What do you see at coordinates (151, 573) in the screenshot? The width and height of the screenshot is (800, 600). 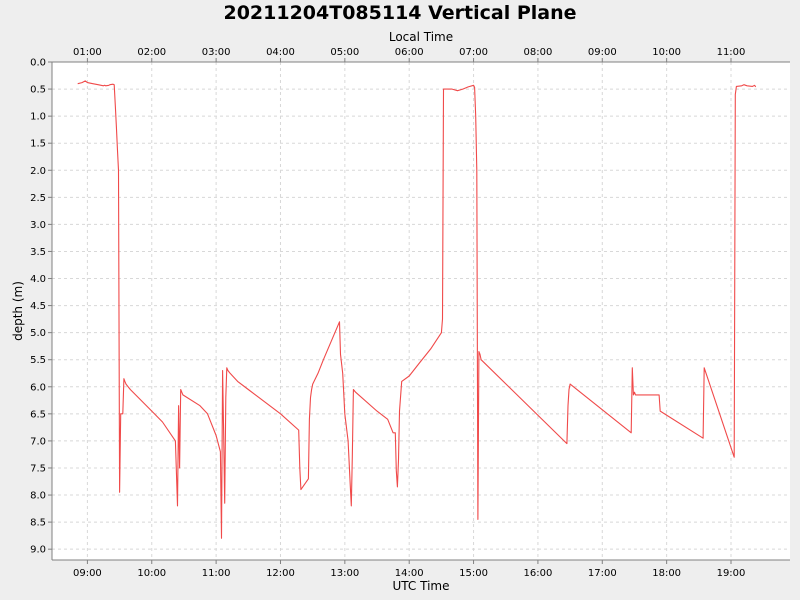 I see `x-tick-label: 10:00` at bounding box center [151, 573].